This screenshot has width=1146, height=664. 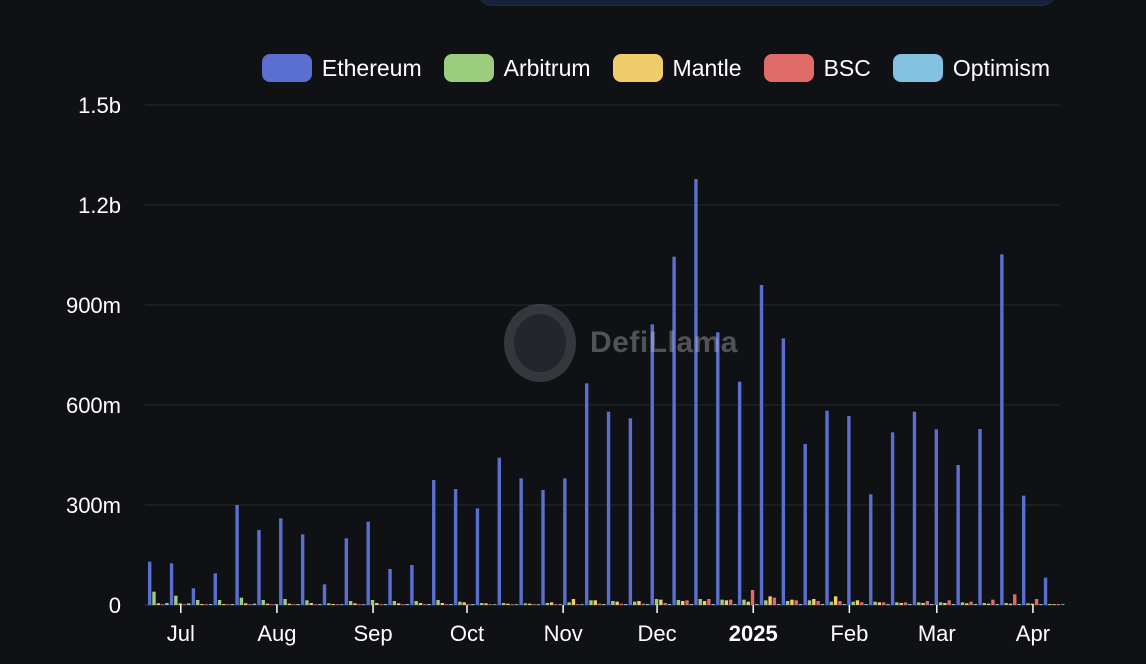 What do you see at coordinates (971, 68) in the screenshot?
I see `legend-item-optimism: Optimism` at bounding box center [971, 68].